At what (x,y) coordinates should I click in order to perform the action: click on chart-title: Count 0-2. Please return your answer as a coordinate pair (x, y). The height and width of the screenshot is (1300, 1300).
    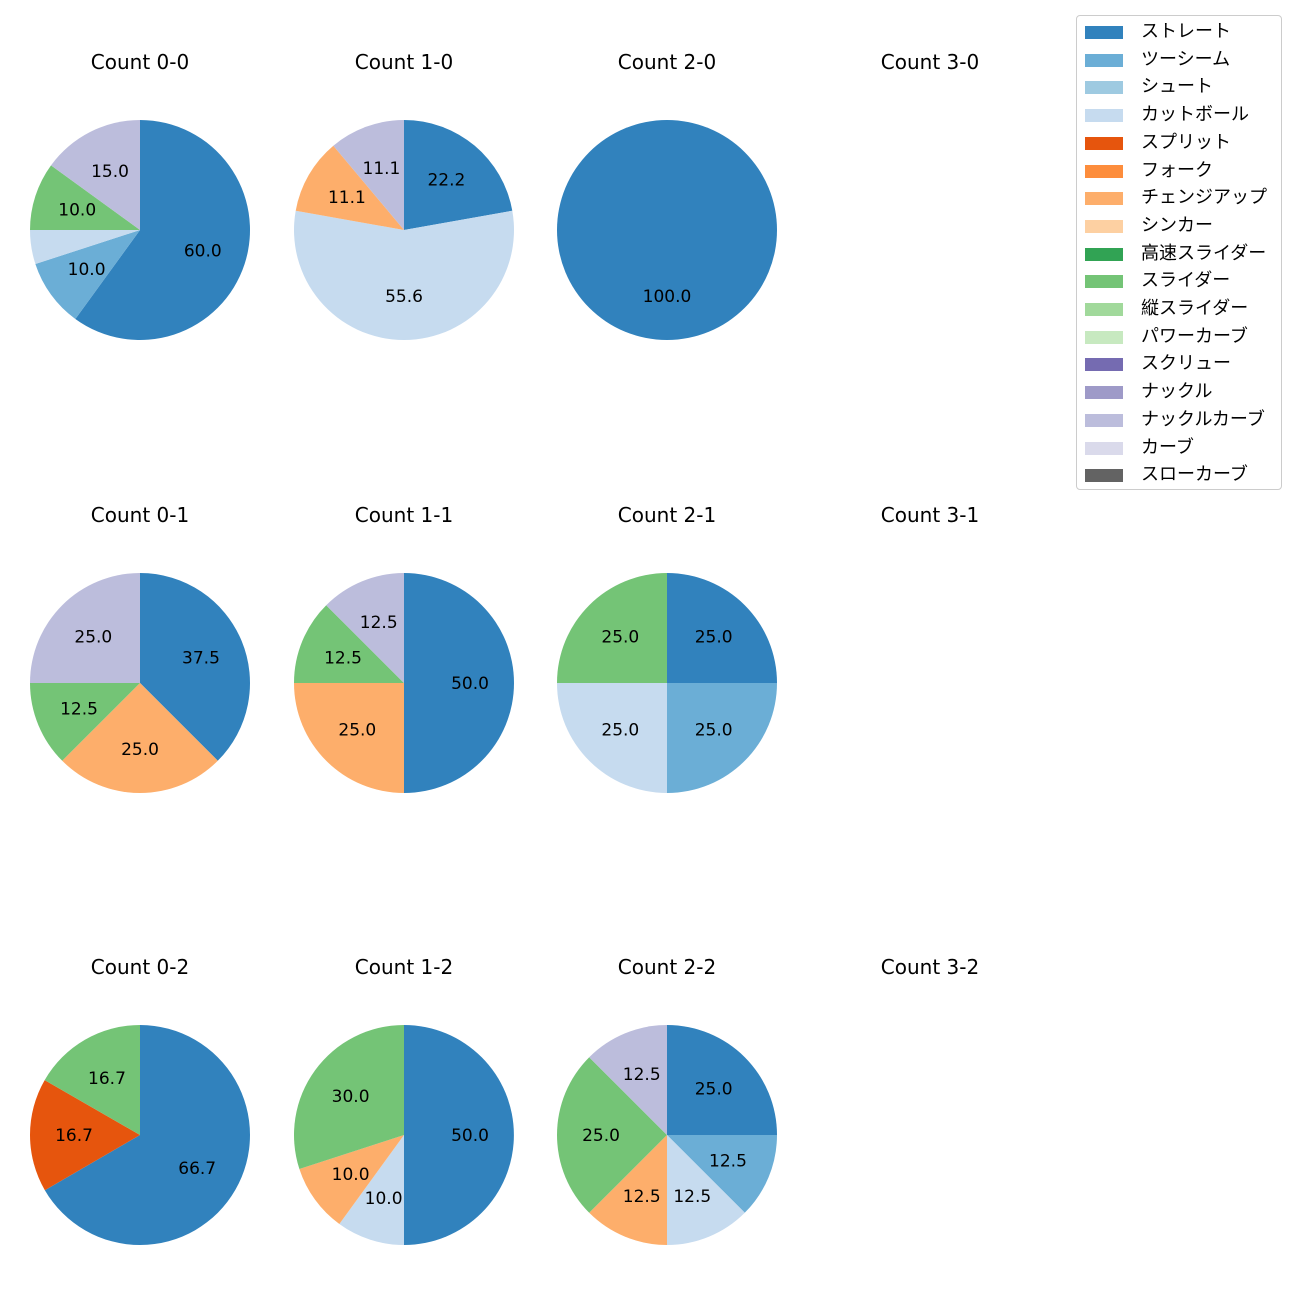
    Looking at the image, I should click on (140, 967).